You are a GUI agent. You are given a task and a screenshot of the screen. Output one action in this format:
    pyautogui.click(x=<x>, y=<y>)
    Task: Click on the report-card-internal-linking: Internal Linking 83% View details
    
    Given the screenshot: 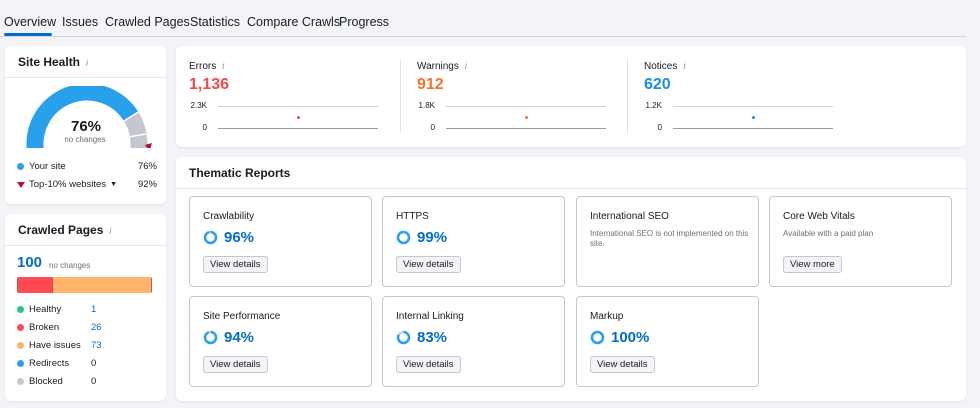 What is the action you would take?
    pyautogui.click(x=473, y=341)
    